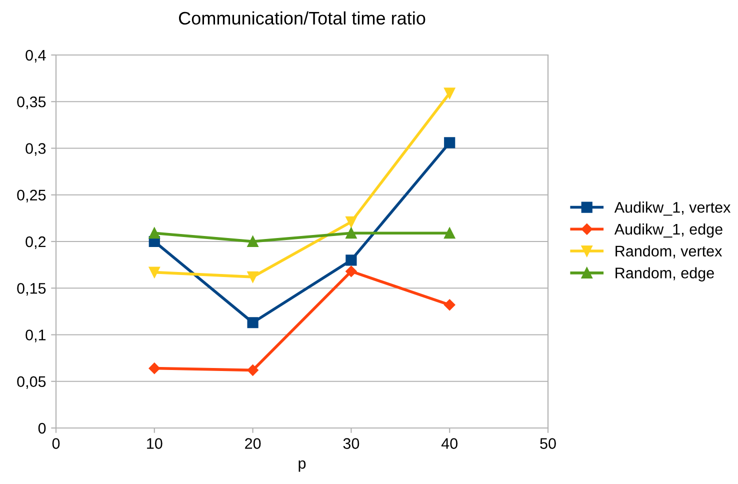 The height and width of the screenshot is (484, 738). I want to click on x-tick-label: 20, so click(253, 443).